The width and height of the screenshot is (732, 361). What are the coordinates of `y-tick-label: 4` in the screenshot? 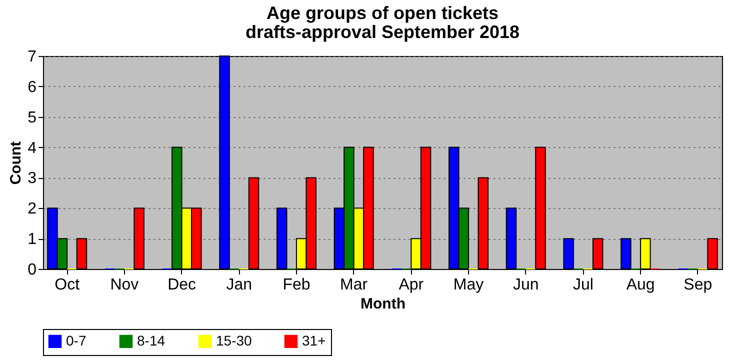 It's located at (32, 148).